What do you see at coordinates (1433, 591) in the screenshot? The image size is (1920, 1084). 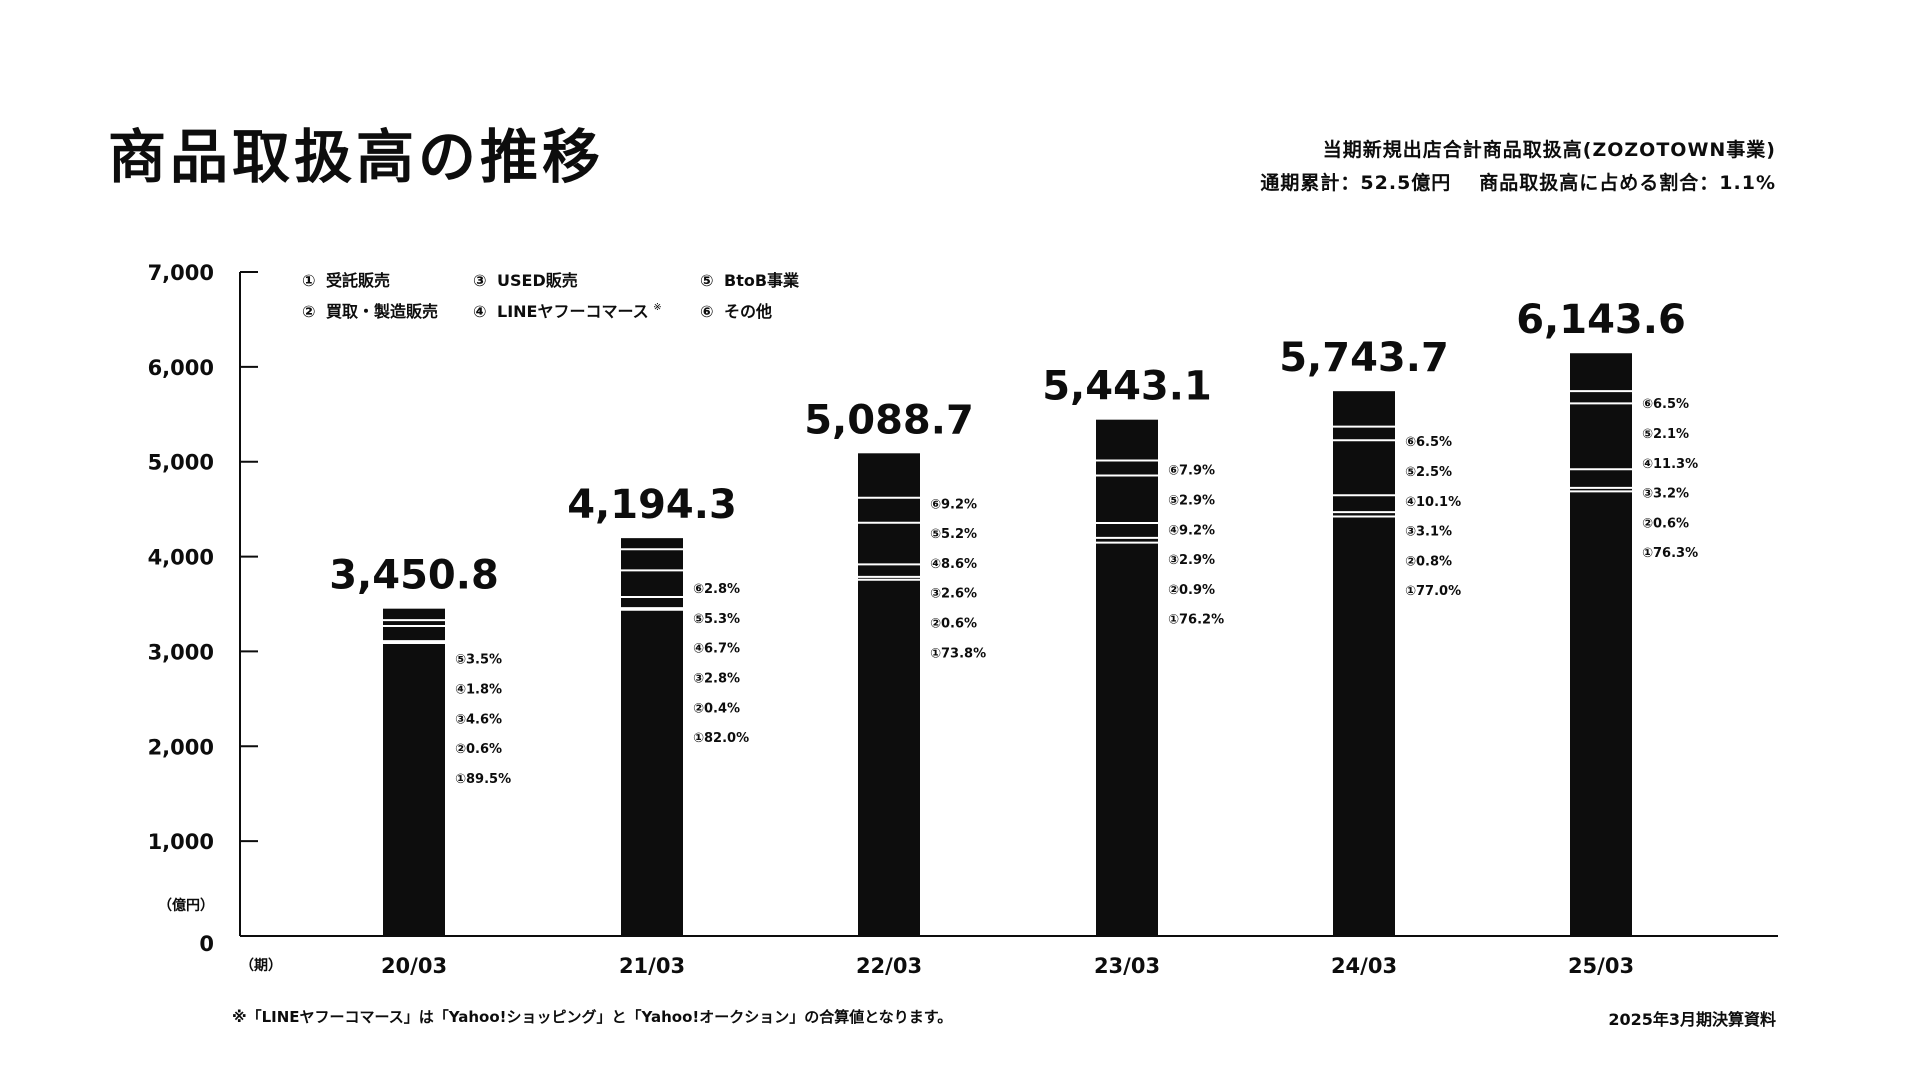 I see `share-label-1: ①77.0%` at bounding box center [1433, 591].